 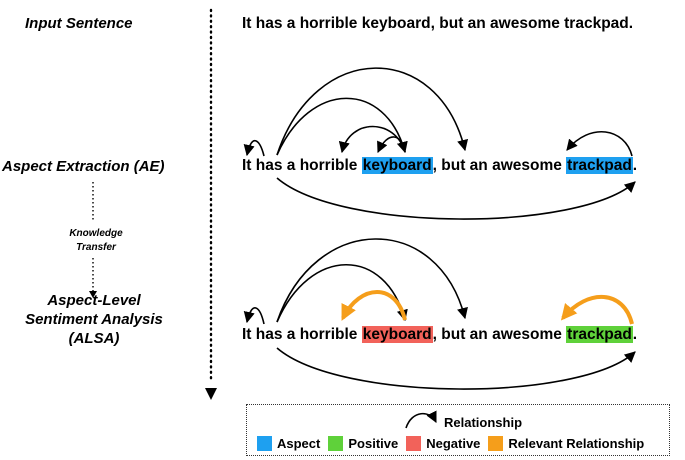 I want to click on knowledge-transfer-arrowhead, so click(x=93, y=294).